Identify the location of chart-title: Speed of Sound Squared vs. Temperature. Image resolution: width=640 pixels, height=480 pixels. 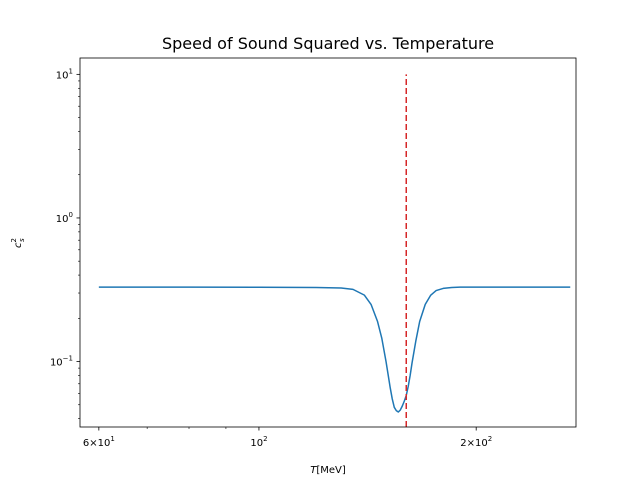
(328, 43).